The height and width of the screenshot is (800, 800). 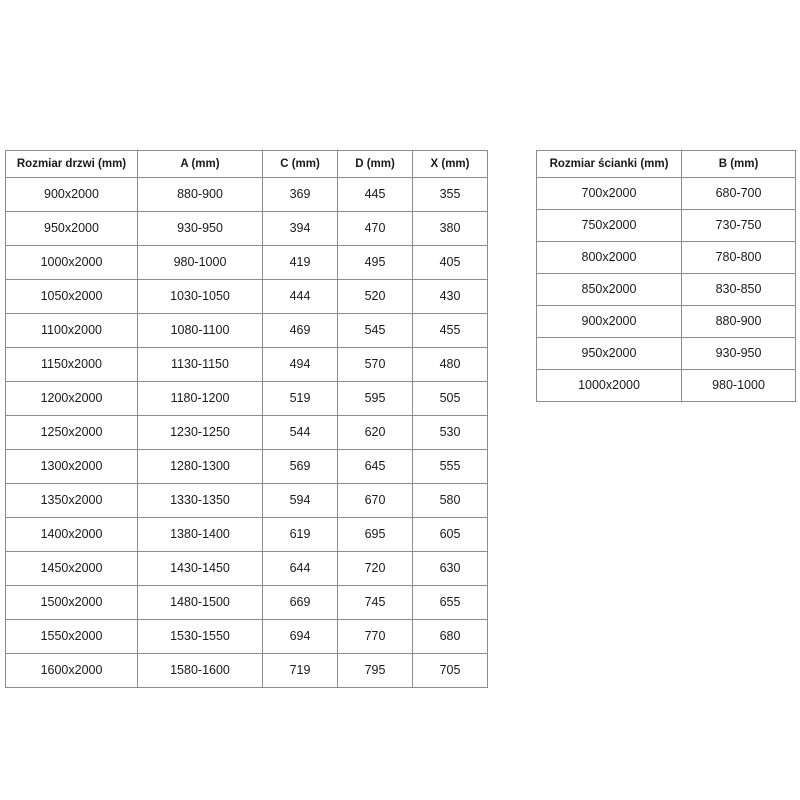 I want to click on table-row: 1000x2000 980-1000, so click(x=666, y=385).